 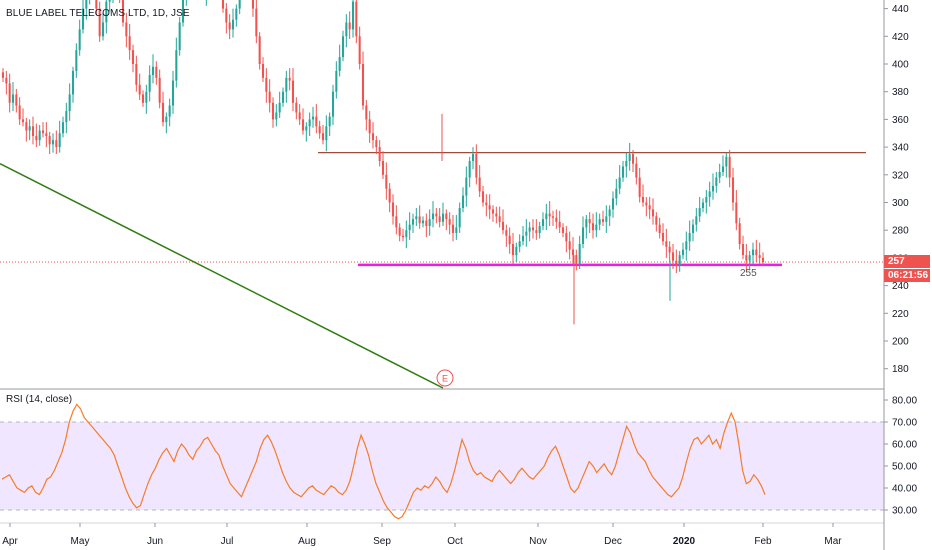 What do you see at coordinates (900, 286) in the screenshot?
I see `price-tick-label: 240` at bounding box center [900, 286].